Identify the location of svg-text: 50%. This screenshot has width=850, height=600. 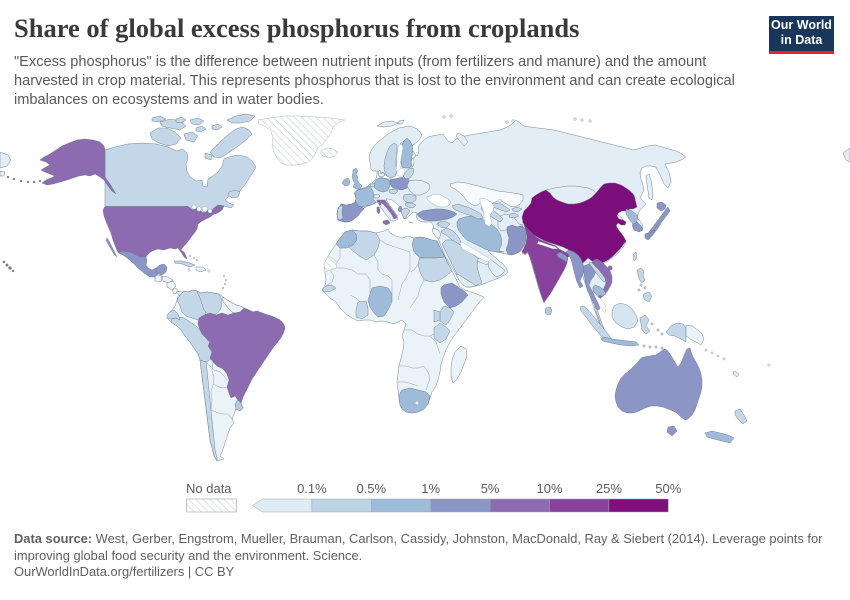
(668, 488).